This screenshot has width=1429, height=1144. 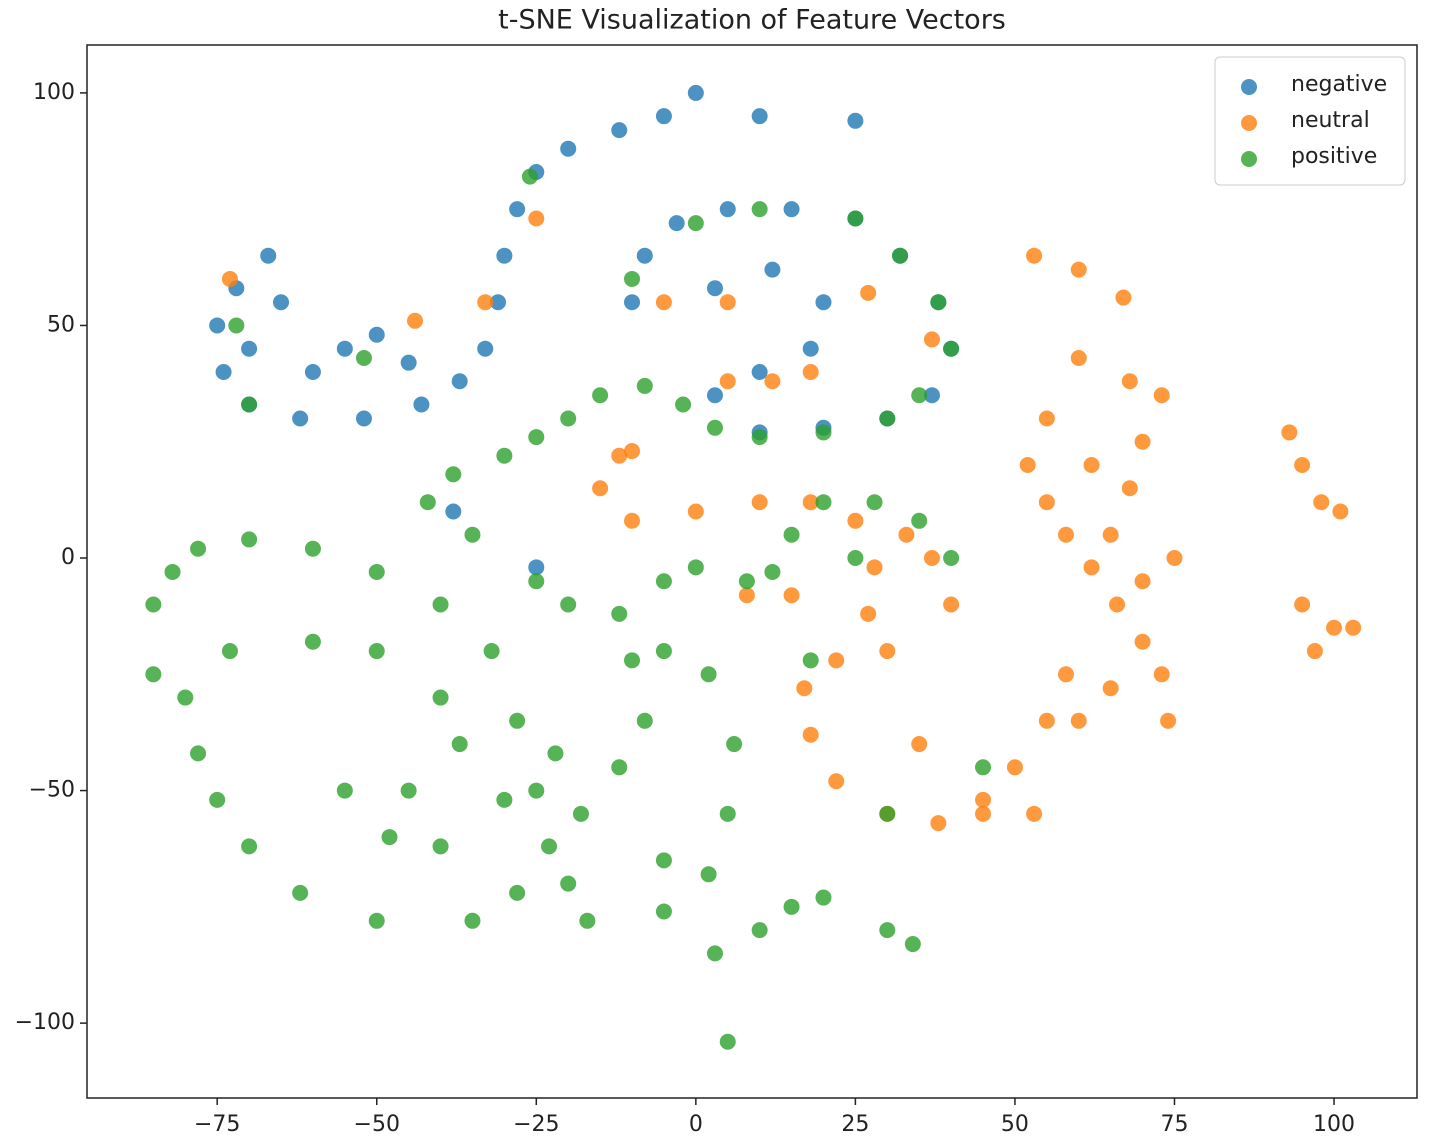 I want to click on chart-title: t-SNE Visualization of Feature Vectors, so click(x=752, y=20).